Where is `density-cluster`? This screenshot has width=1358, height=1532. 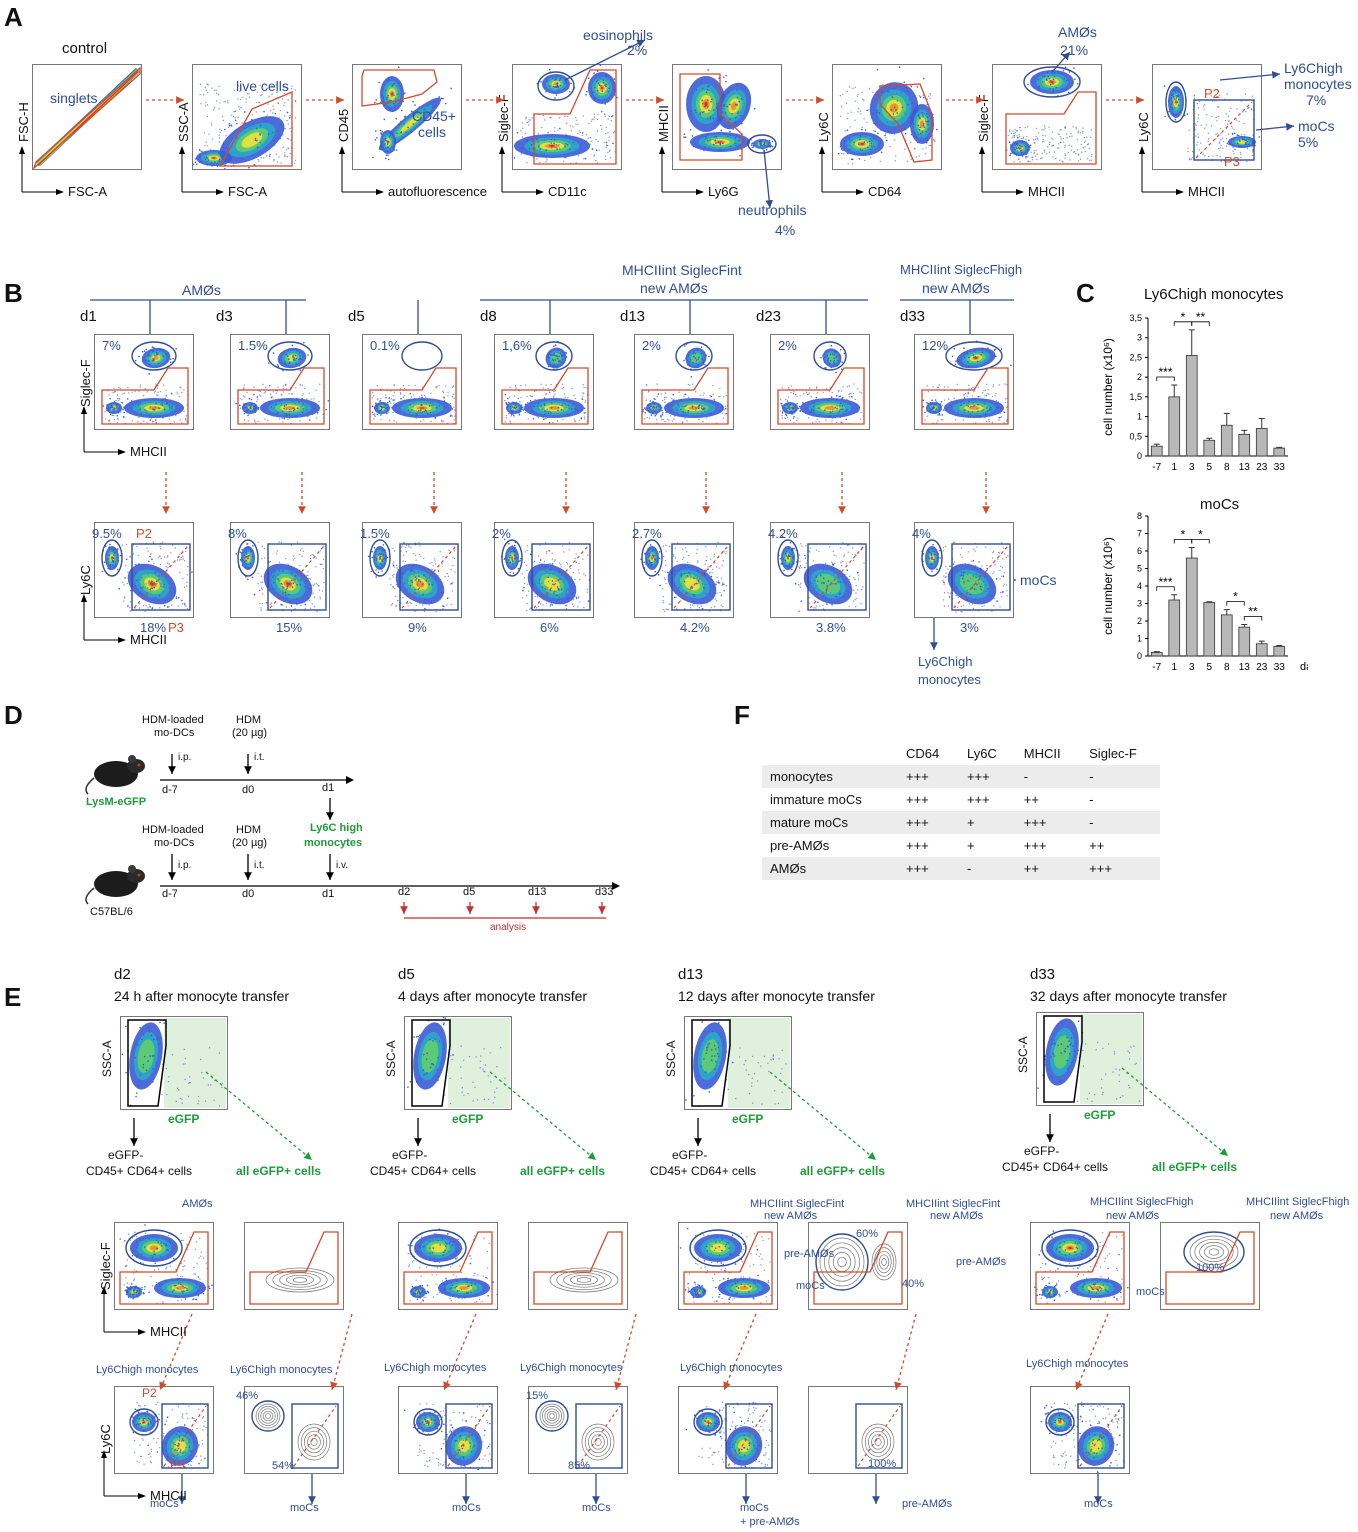 density-cluster is located at coordinates (895, 107).